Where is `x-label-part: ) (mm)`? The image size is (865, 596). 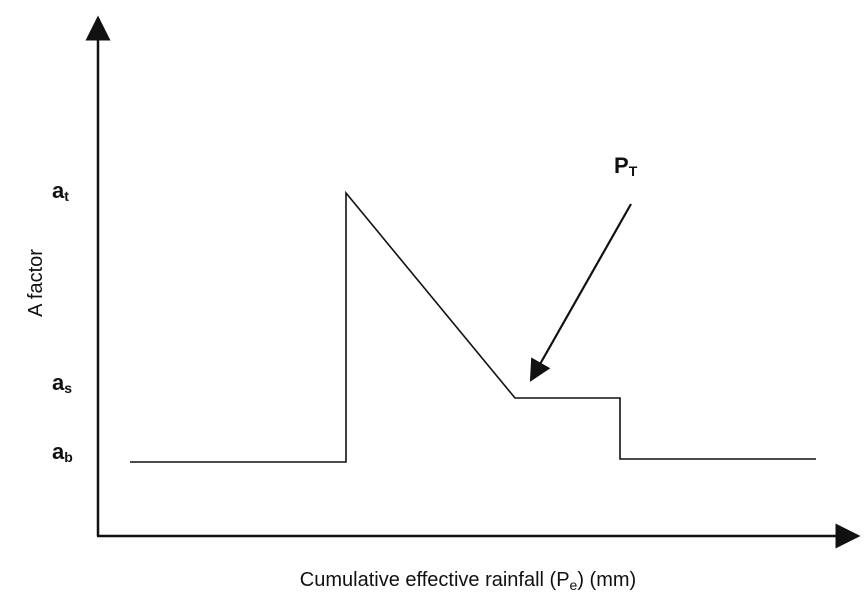 x-label-part: ) (mm) is located at coordinates (606, 580).